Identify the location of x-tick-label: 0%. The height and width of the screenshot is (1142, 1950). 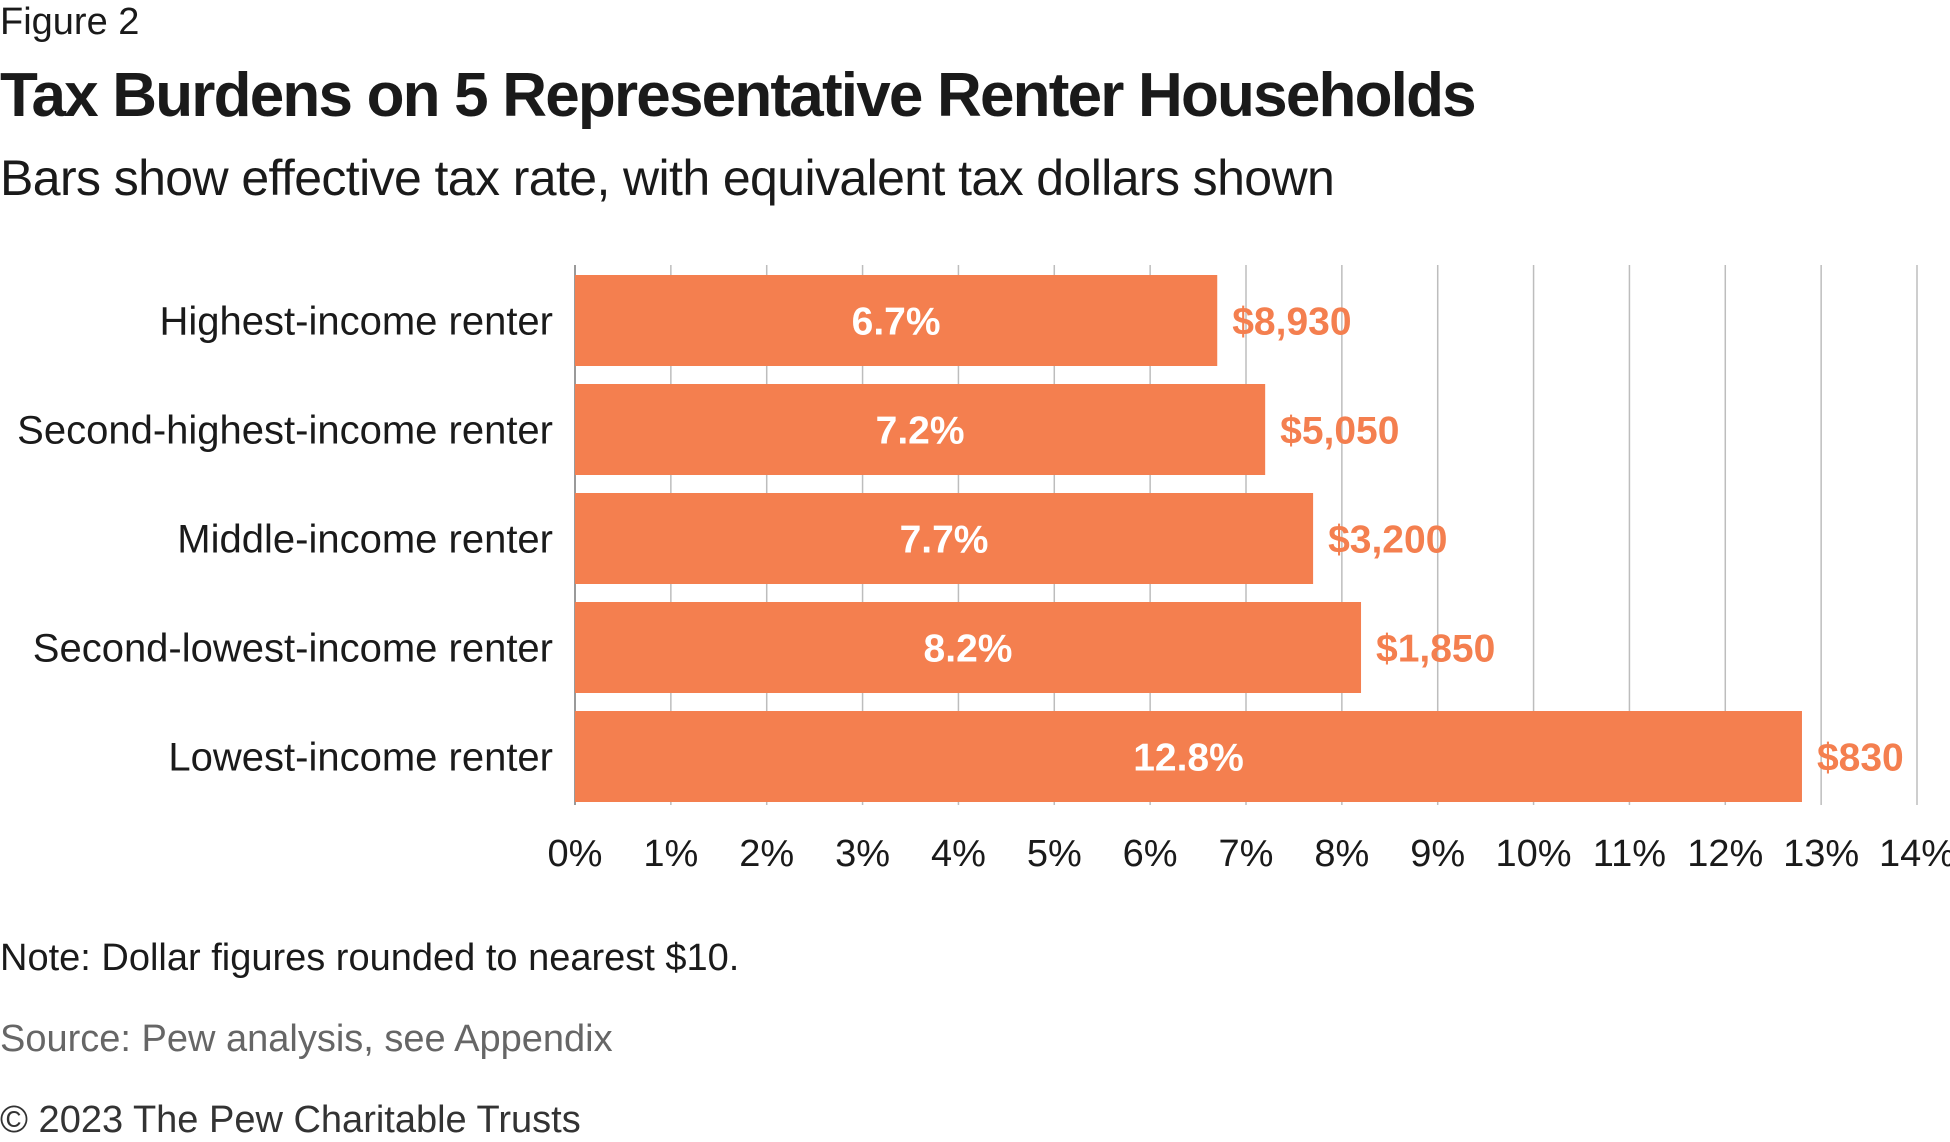
(575, 854).